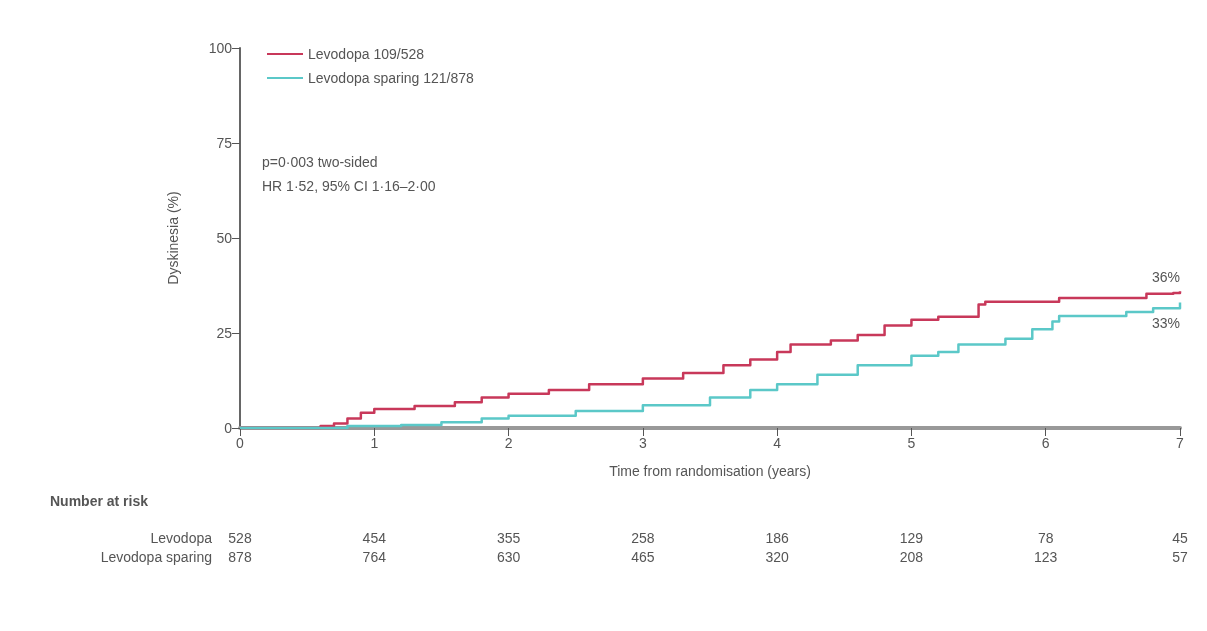  I want to click on text: 878, so click(240, 557).